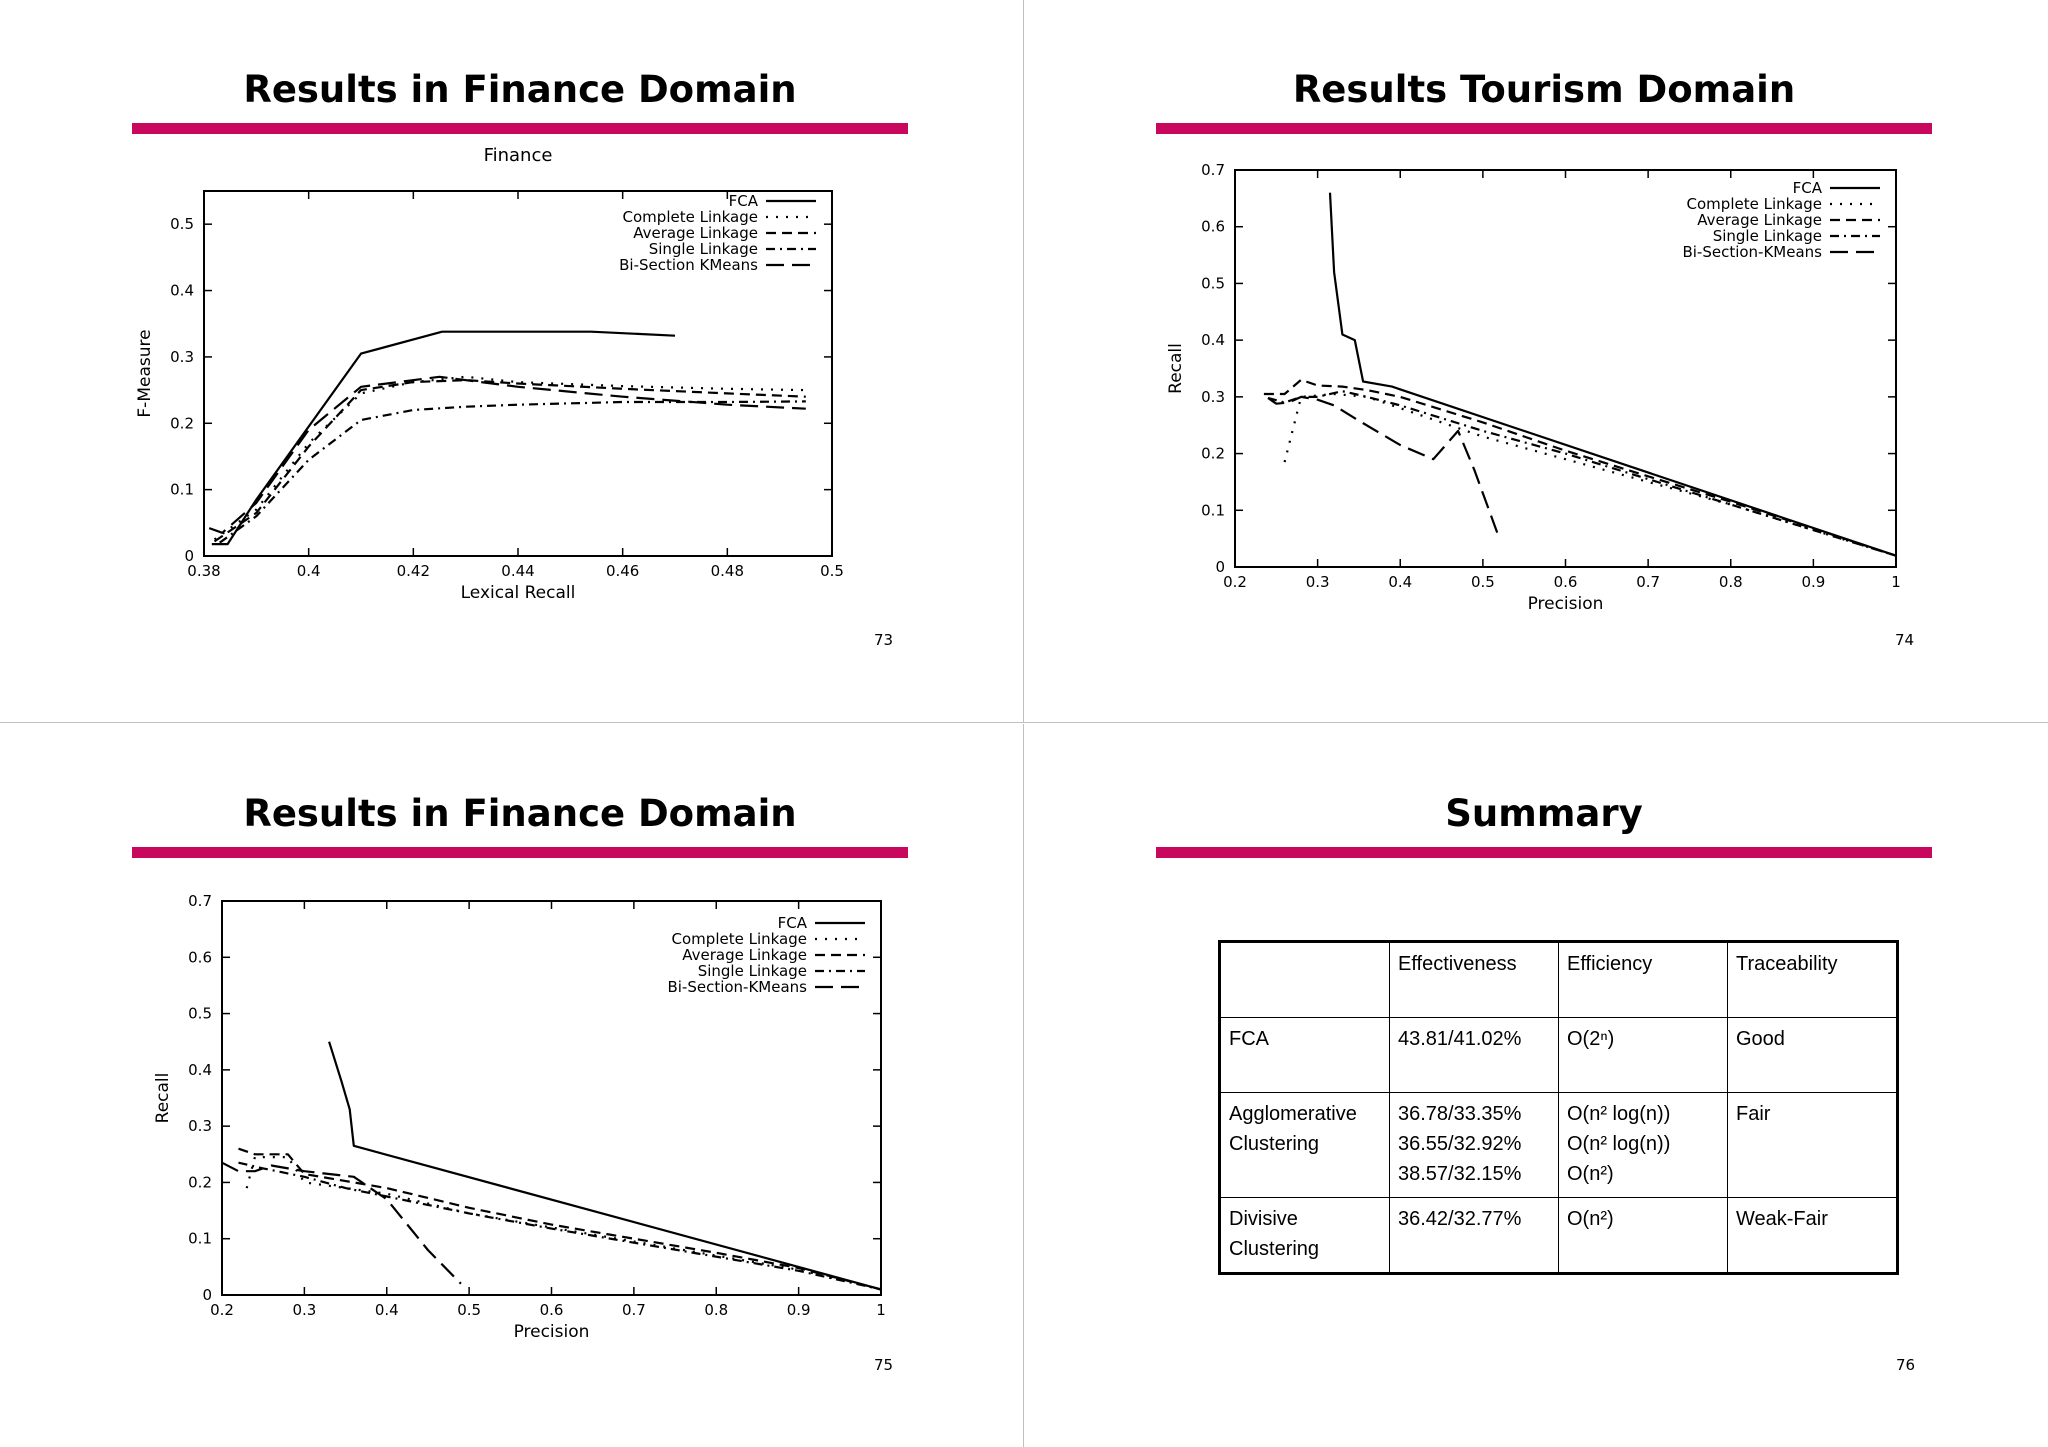  What do you see at coordinates (189, 556) in the screenshot?
I see `y-tick-label: 0` at bounding box center [189, 556].